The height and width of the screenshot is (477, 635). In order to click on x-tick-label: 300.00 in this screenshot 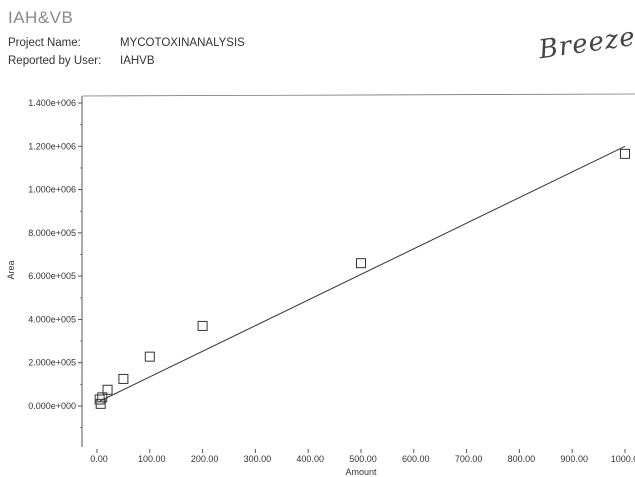, I will do `click(258, 459)`.